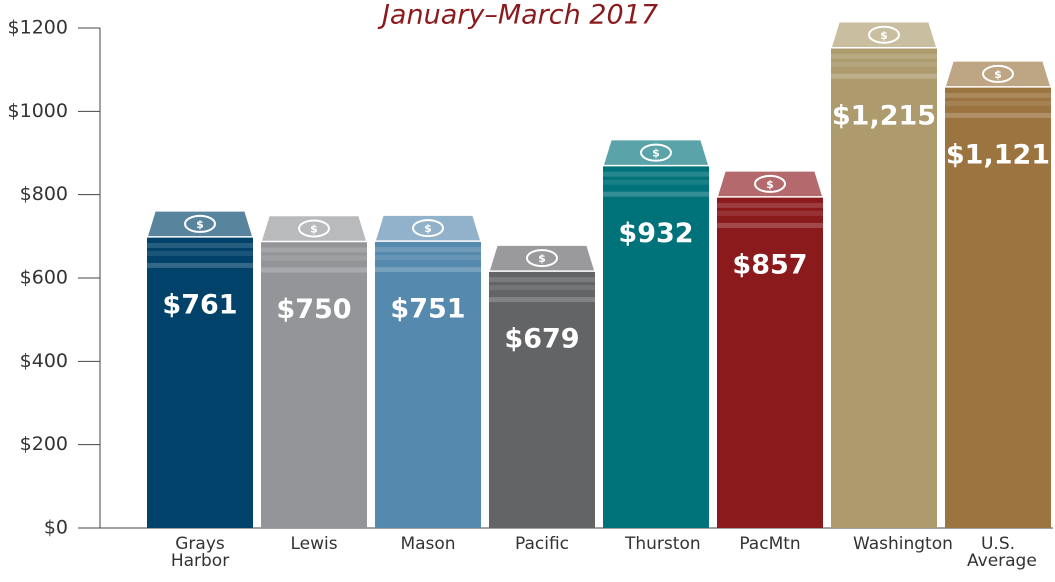 The image size is (1055, 582). What do you see at coordinates (998, 154) in the screenshot?
I see `value-label: $1,121` at bounding box center [998, 154].